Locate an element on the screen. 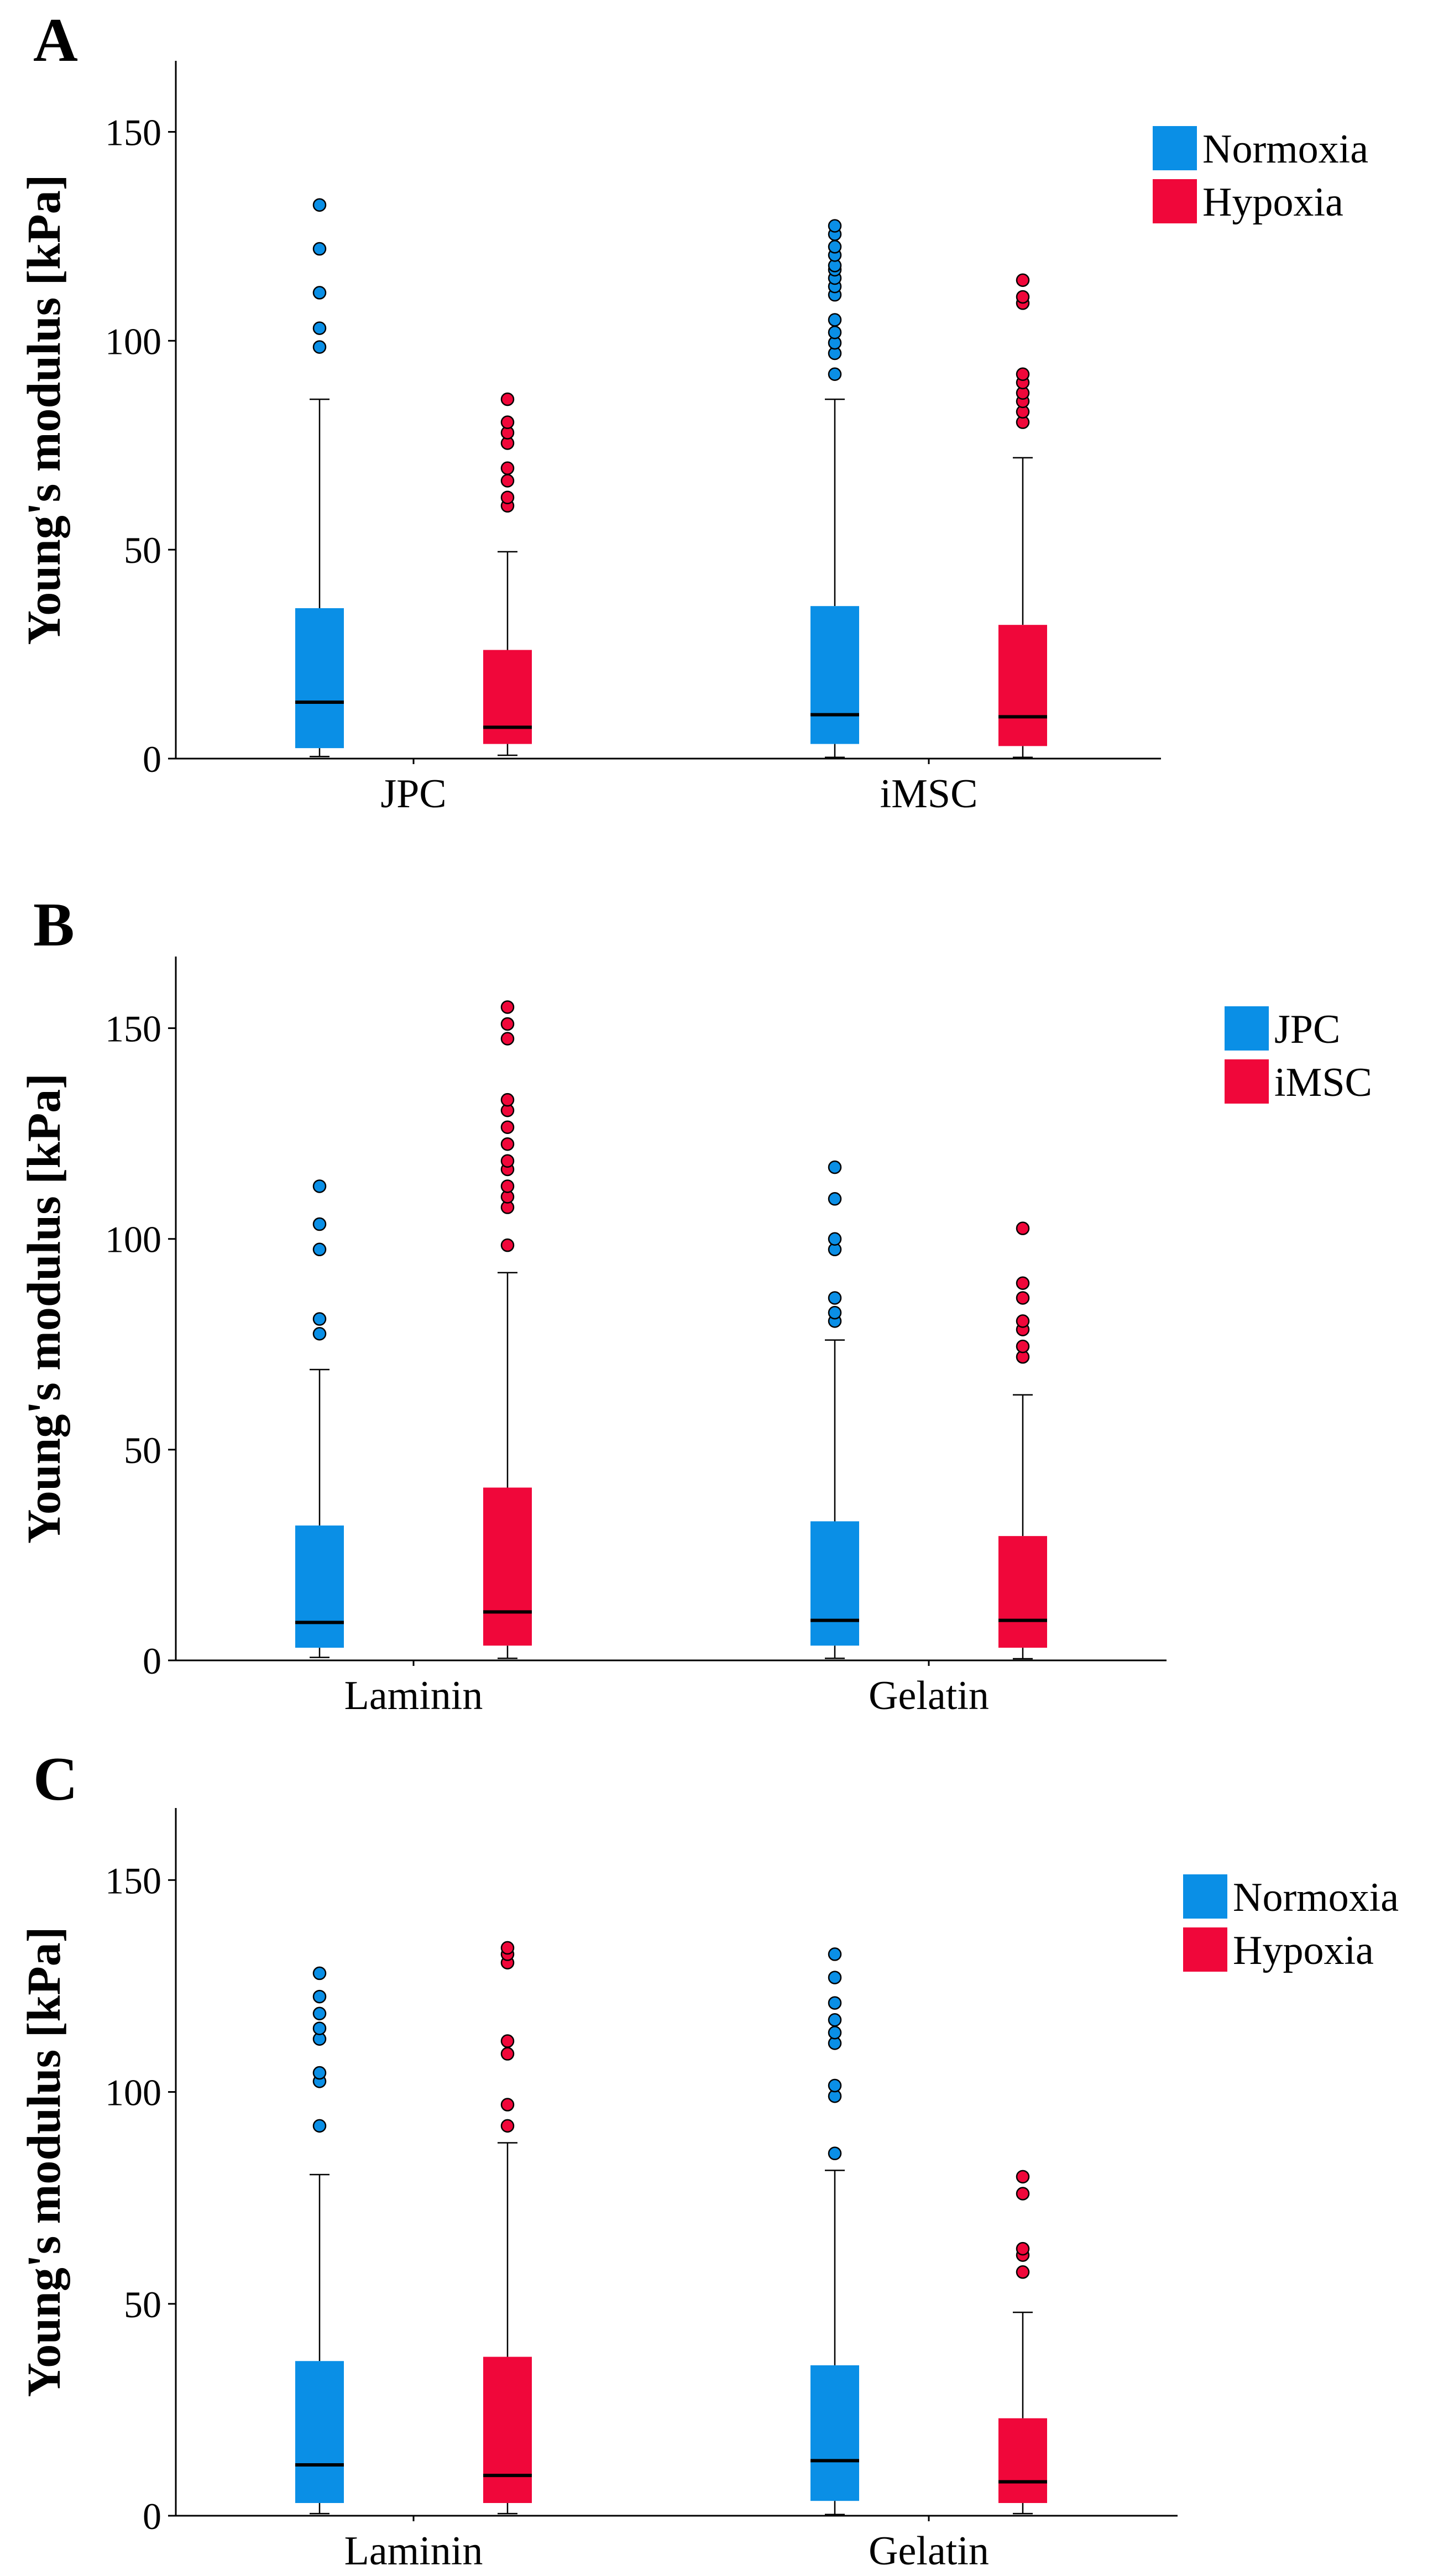 The height and width of the screenshot is (2576, 1454). legend-label: iMSC is located at coordinates (1323, 1082).